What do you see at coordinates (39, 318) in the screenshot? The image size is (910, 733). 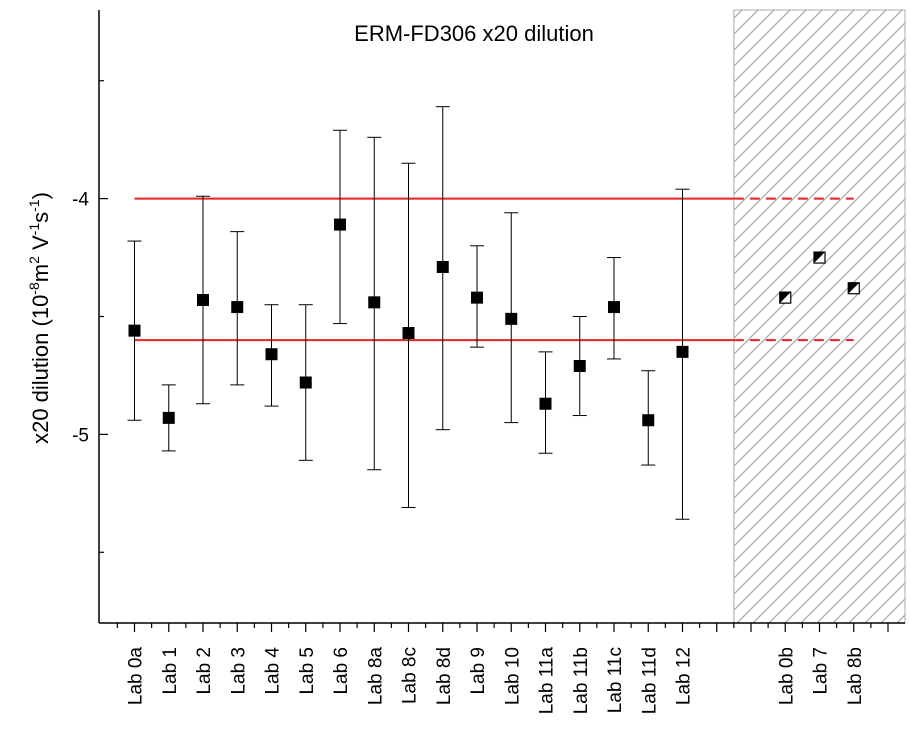 I see `y-axis-label: x20 dilution (10-8m2 V-1s-1)` at bounding box center [39, 318].